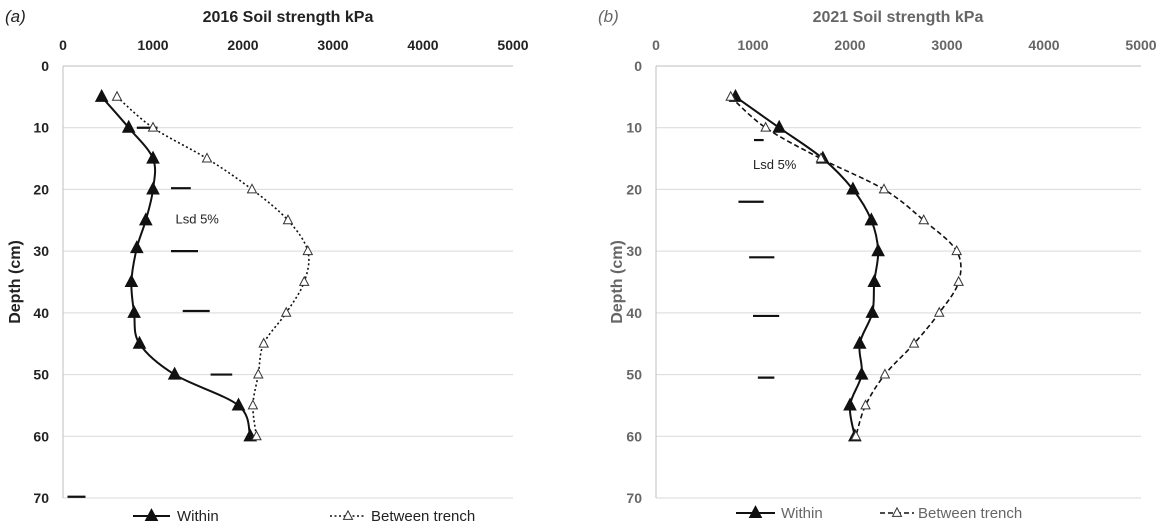 The width and height of the screenshot is (1164, 531). What do you see at coordinates (288, 17) in the screenshot?
I see `chart-title: 2016 Soil strength kPa` at bounding box center [288, 17].